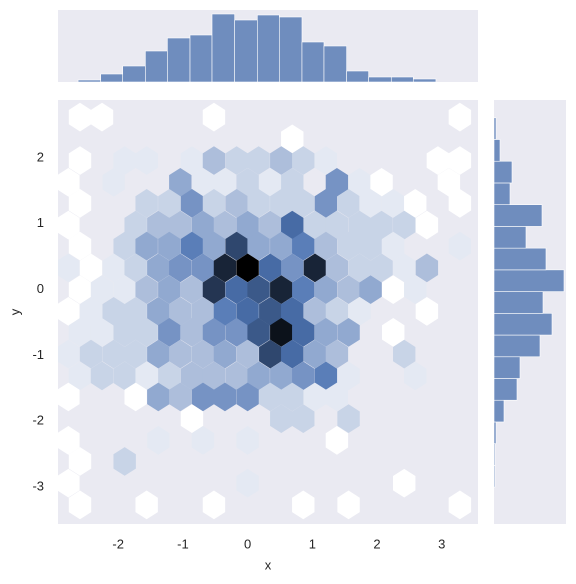  I want to click on y-tick-label: 0, so click(40, 288).